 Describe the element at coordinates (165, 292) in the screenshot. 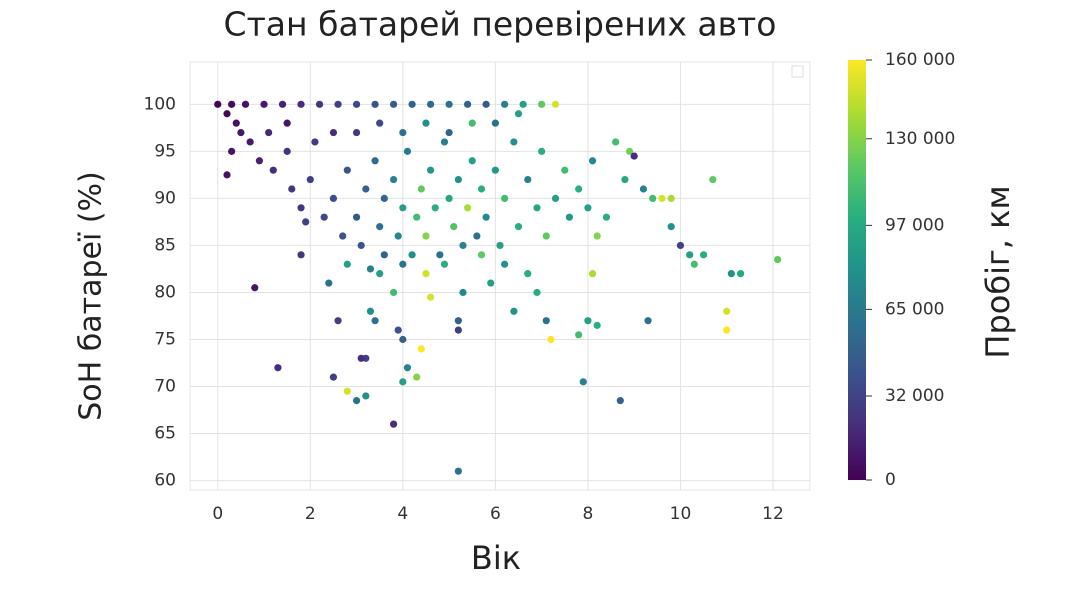

I see `y-tick-label: 80` at that location.